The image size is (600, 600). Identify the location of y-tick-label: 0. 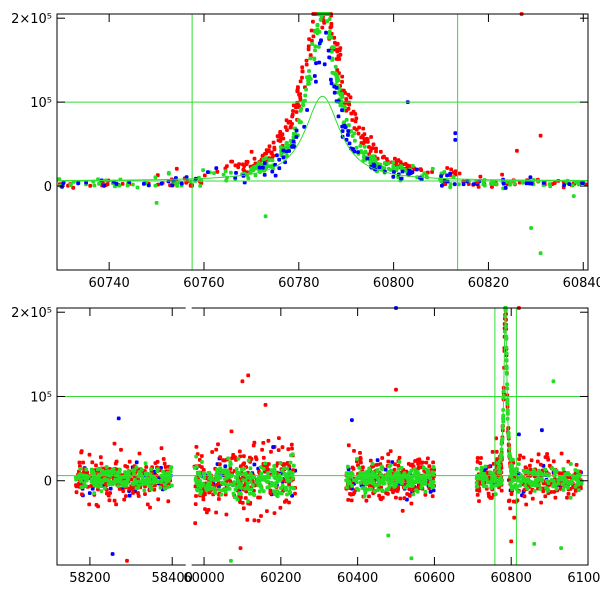
(48, 482).